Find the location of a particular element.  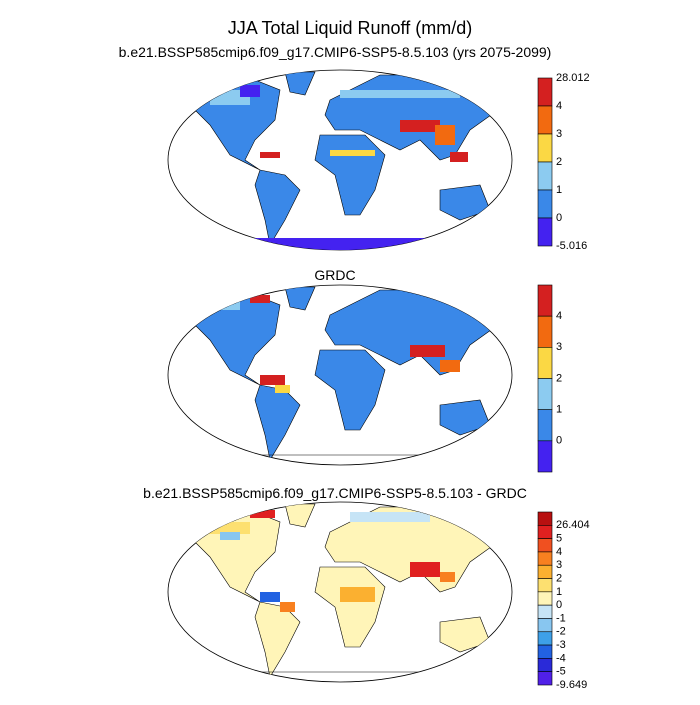

colorbar-label: -5 is located at coordinates (561, 672).